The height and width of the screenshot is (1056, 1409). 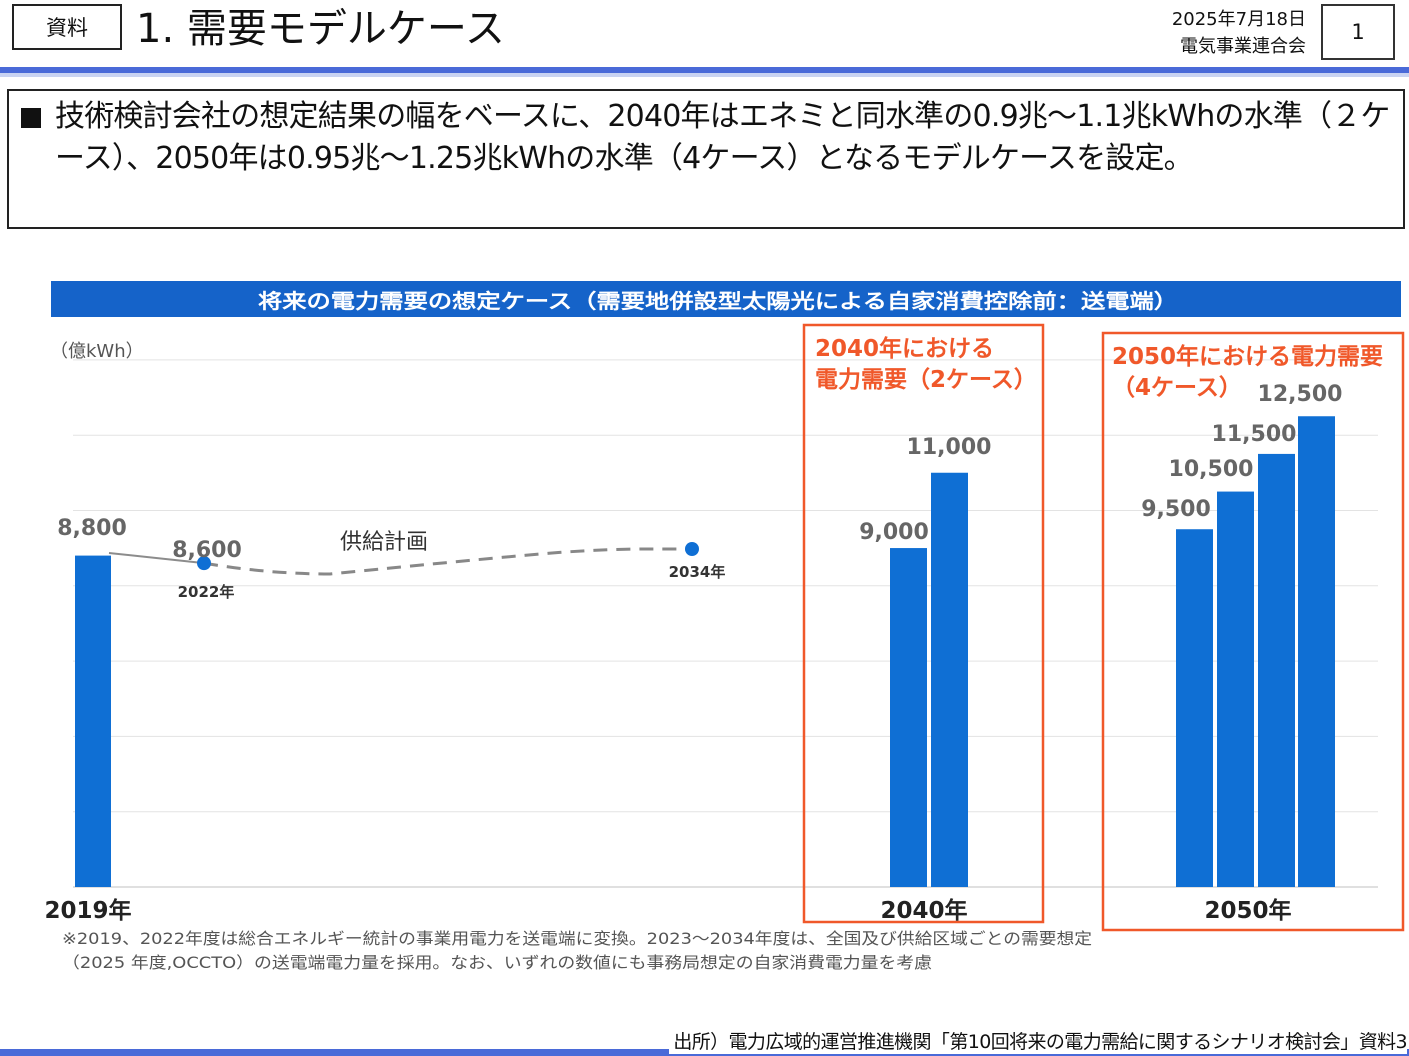 What do you see at coordinates (1358, 32) in the screenshot?
I see `page-number: 1` at bounding box center [1358, 32].